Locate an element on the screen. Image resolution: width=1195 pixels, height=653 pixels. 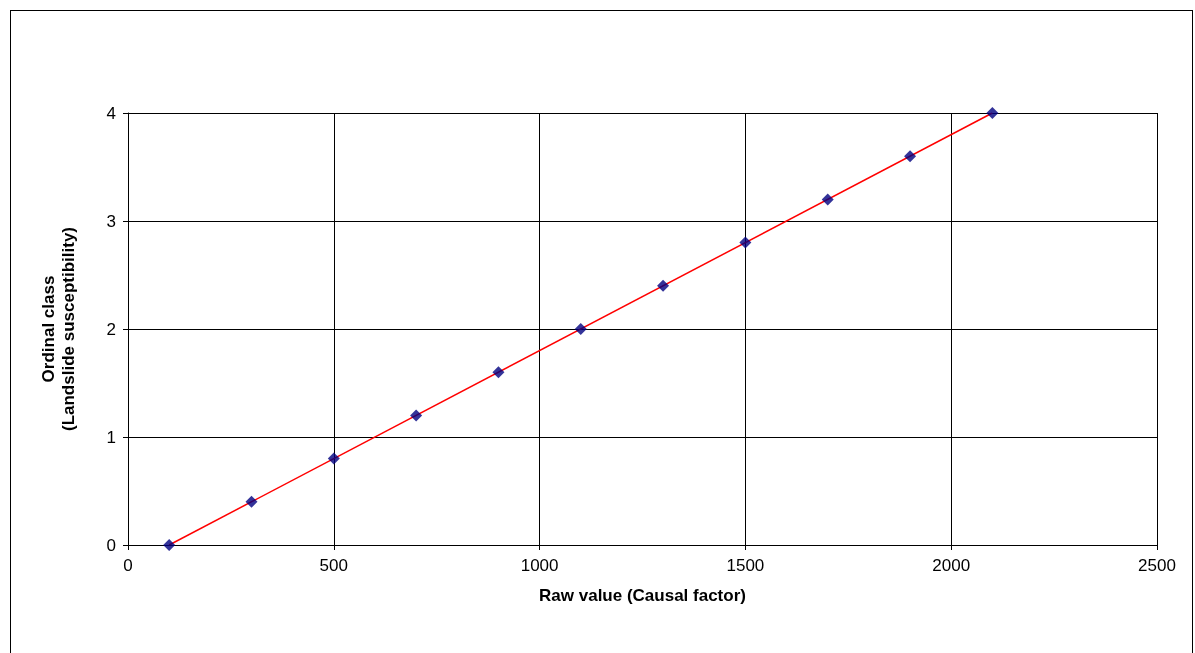
y-tick-label: 2 is located at coordinates (111, 329).